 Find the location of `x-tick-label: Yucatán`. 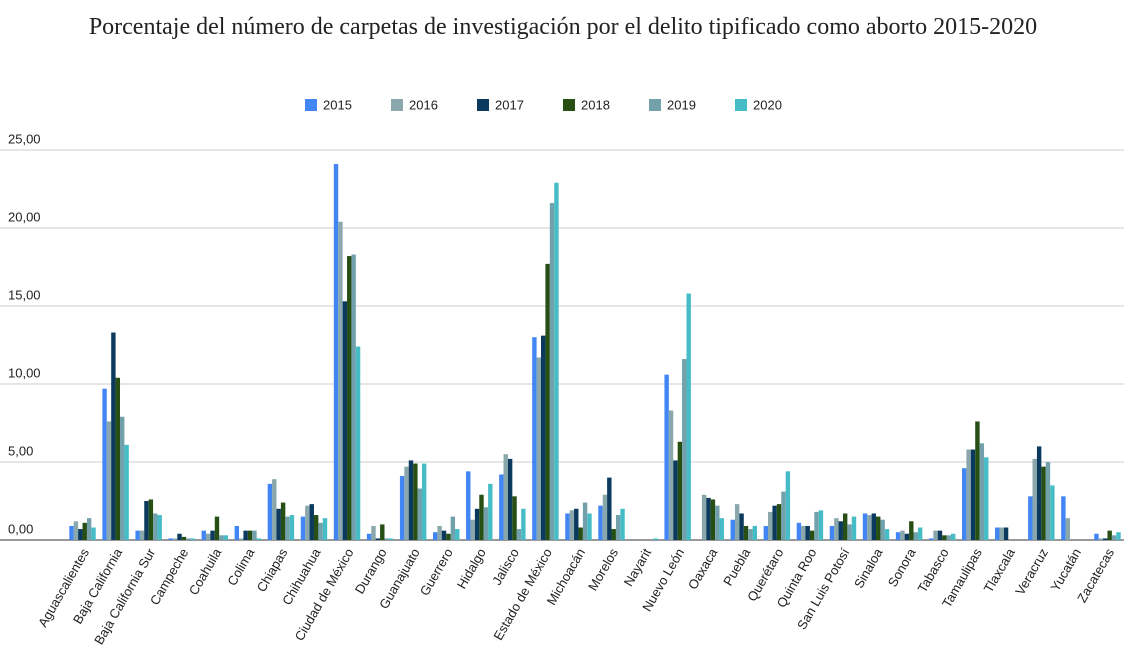

x-tick-label: Yucatán is located at coordinates (1065, 570).